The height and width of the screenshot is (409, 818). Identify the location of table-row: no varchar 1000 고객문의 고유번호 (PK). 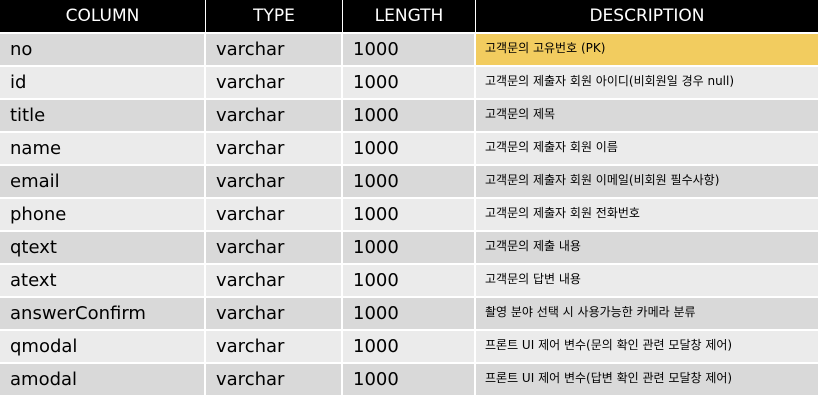
(409, 50).